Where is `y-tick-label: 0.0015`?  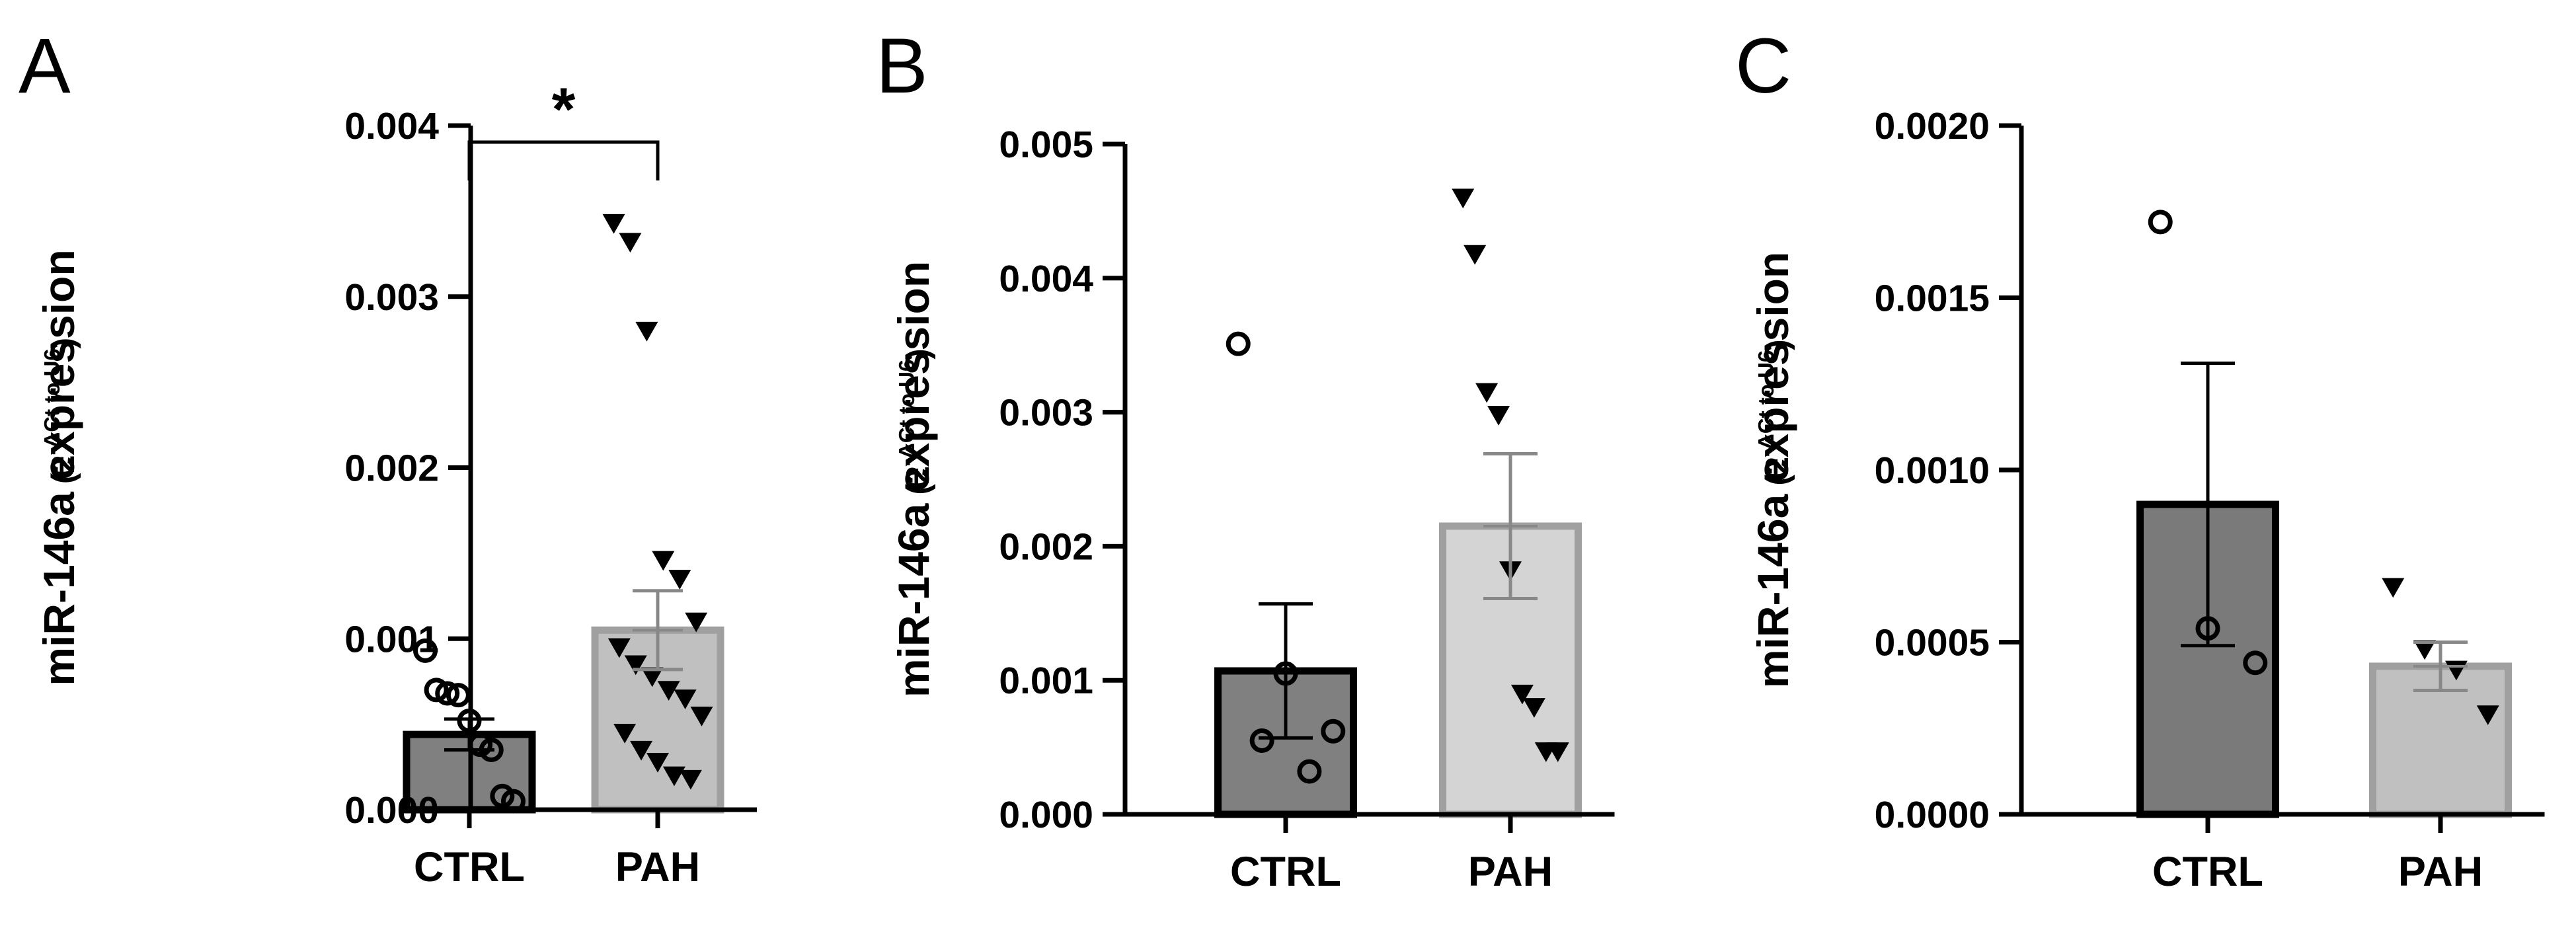 y-tick-label: 0.0015 is located at coordinates (1932, 299).